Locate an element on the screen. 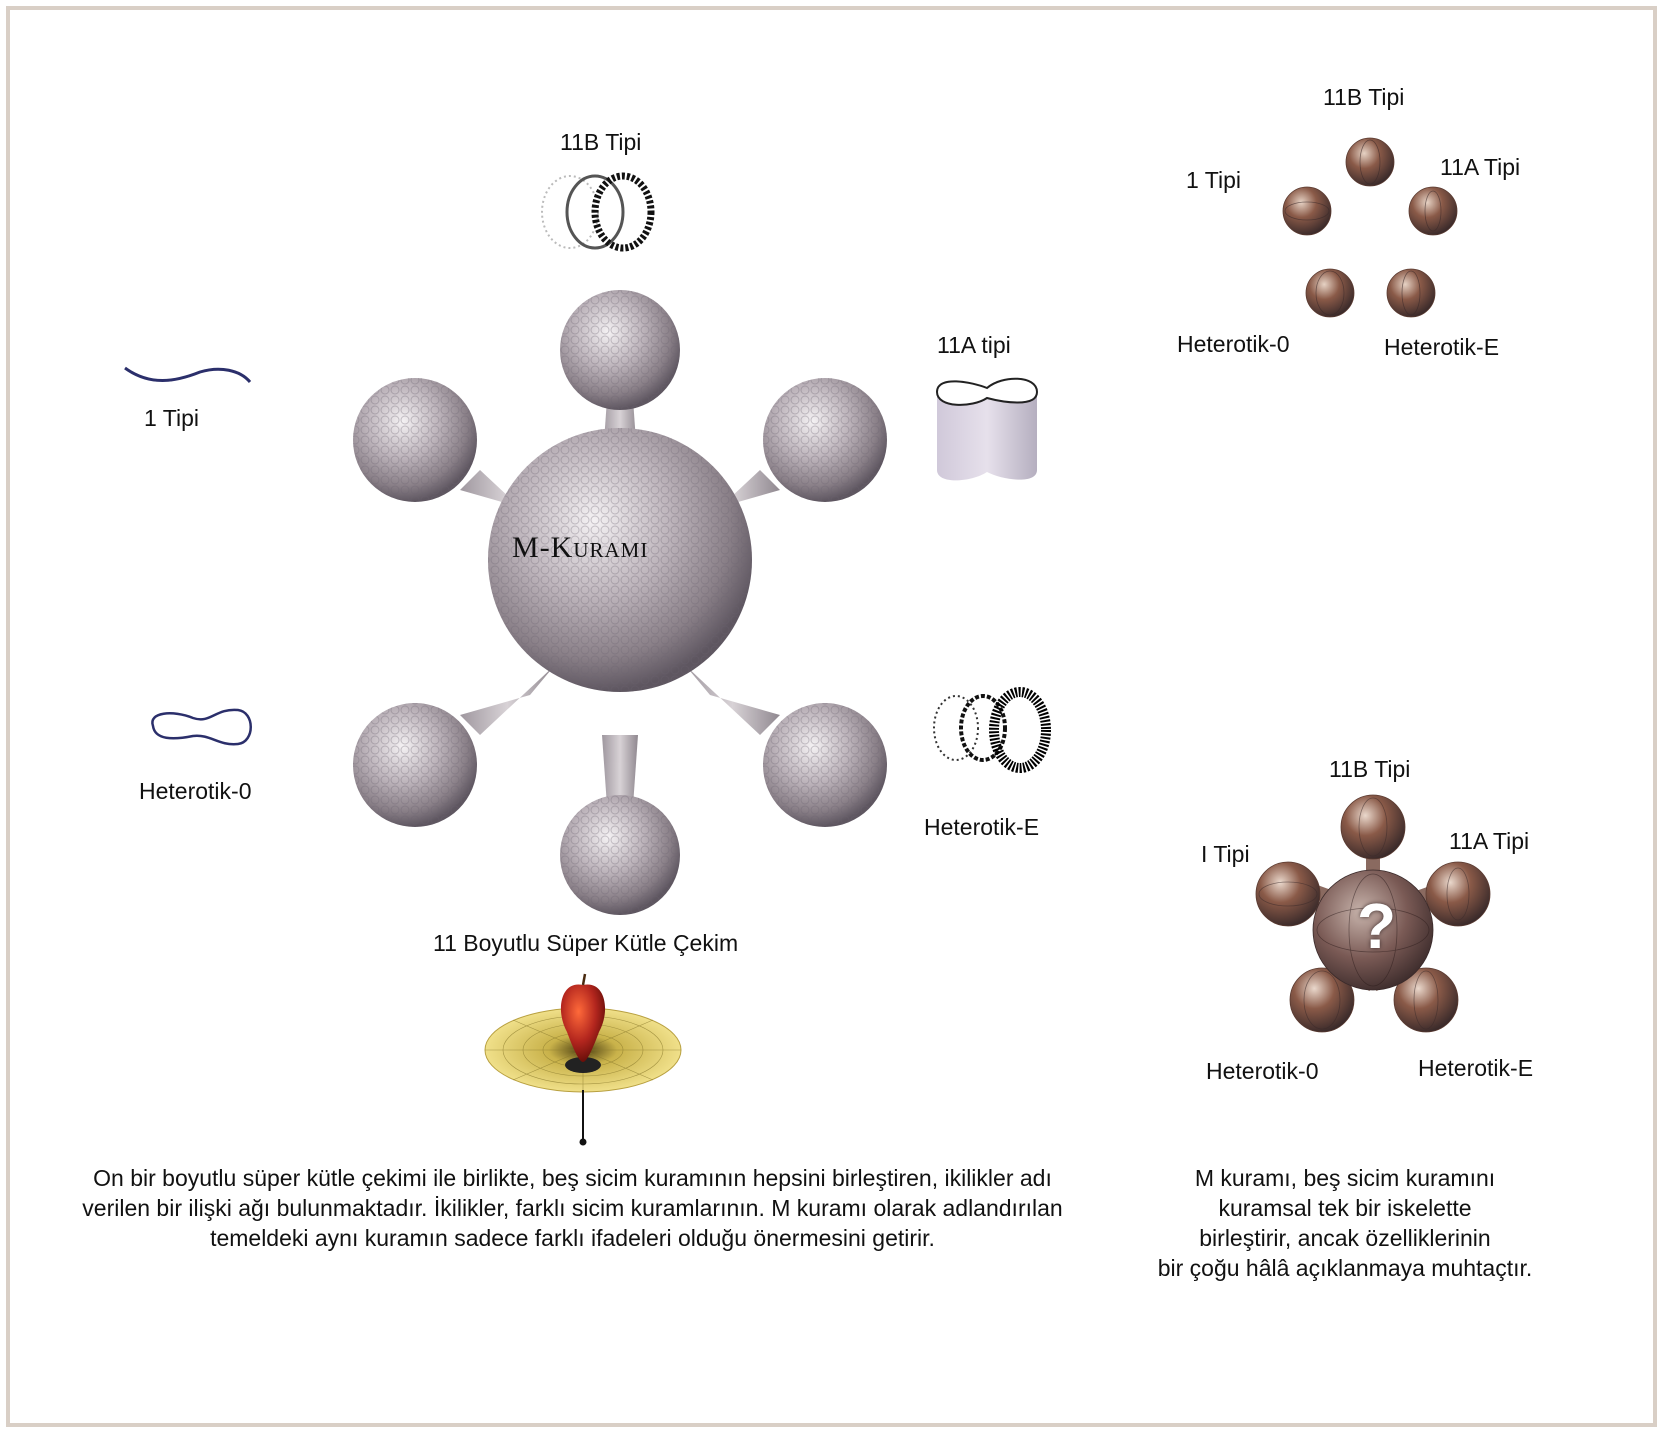 Image resolution: width=1669 pixels, height=1434 pixels. label-11a-topright: 11A Tipi is located at coordinates (1480, 167).